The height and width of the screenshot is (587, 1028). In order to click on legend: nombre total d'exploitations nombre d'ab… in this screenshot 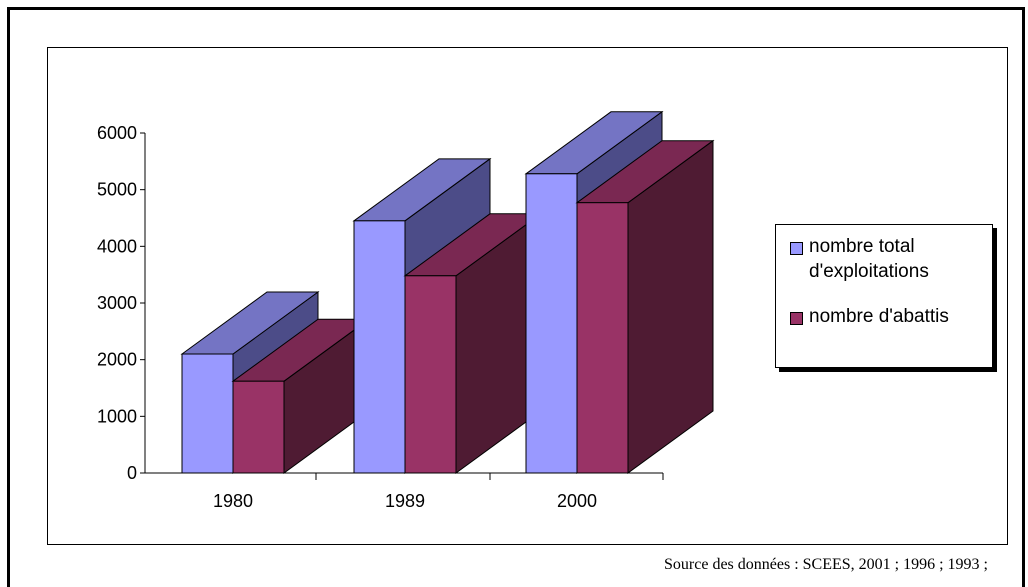, I will do `click(884, 296)`.